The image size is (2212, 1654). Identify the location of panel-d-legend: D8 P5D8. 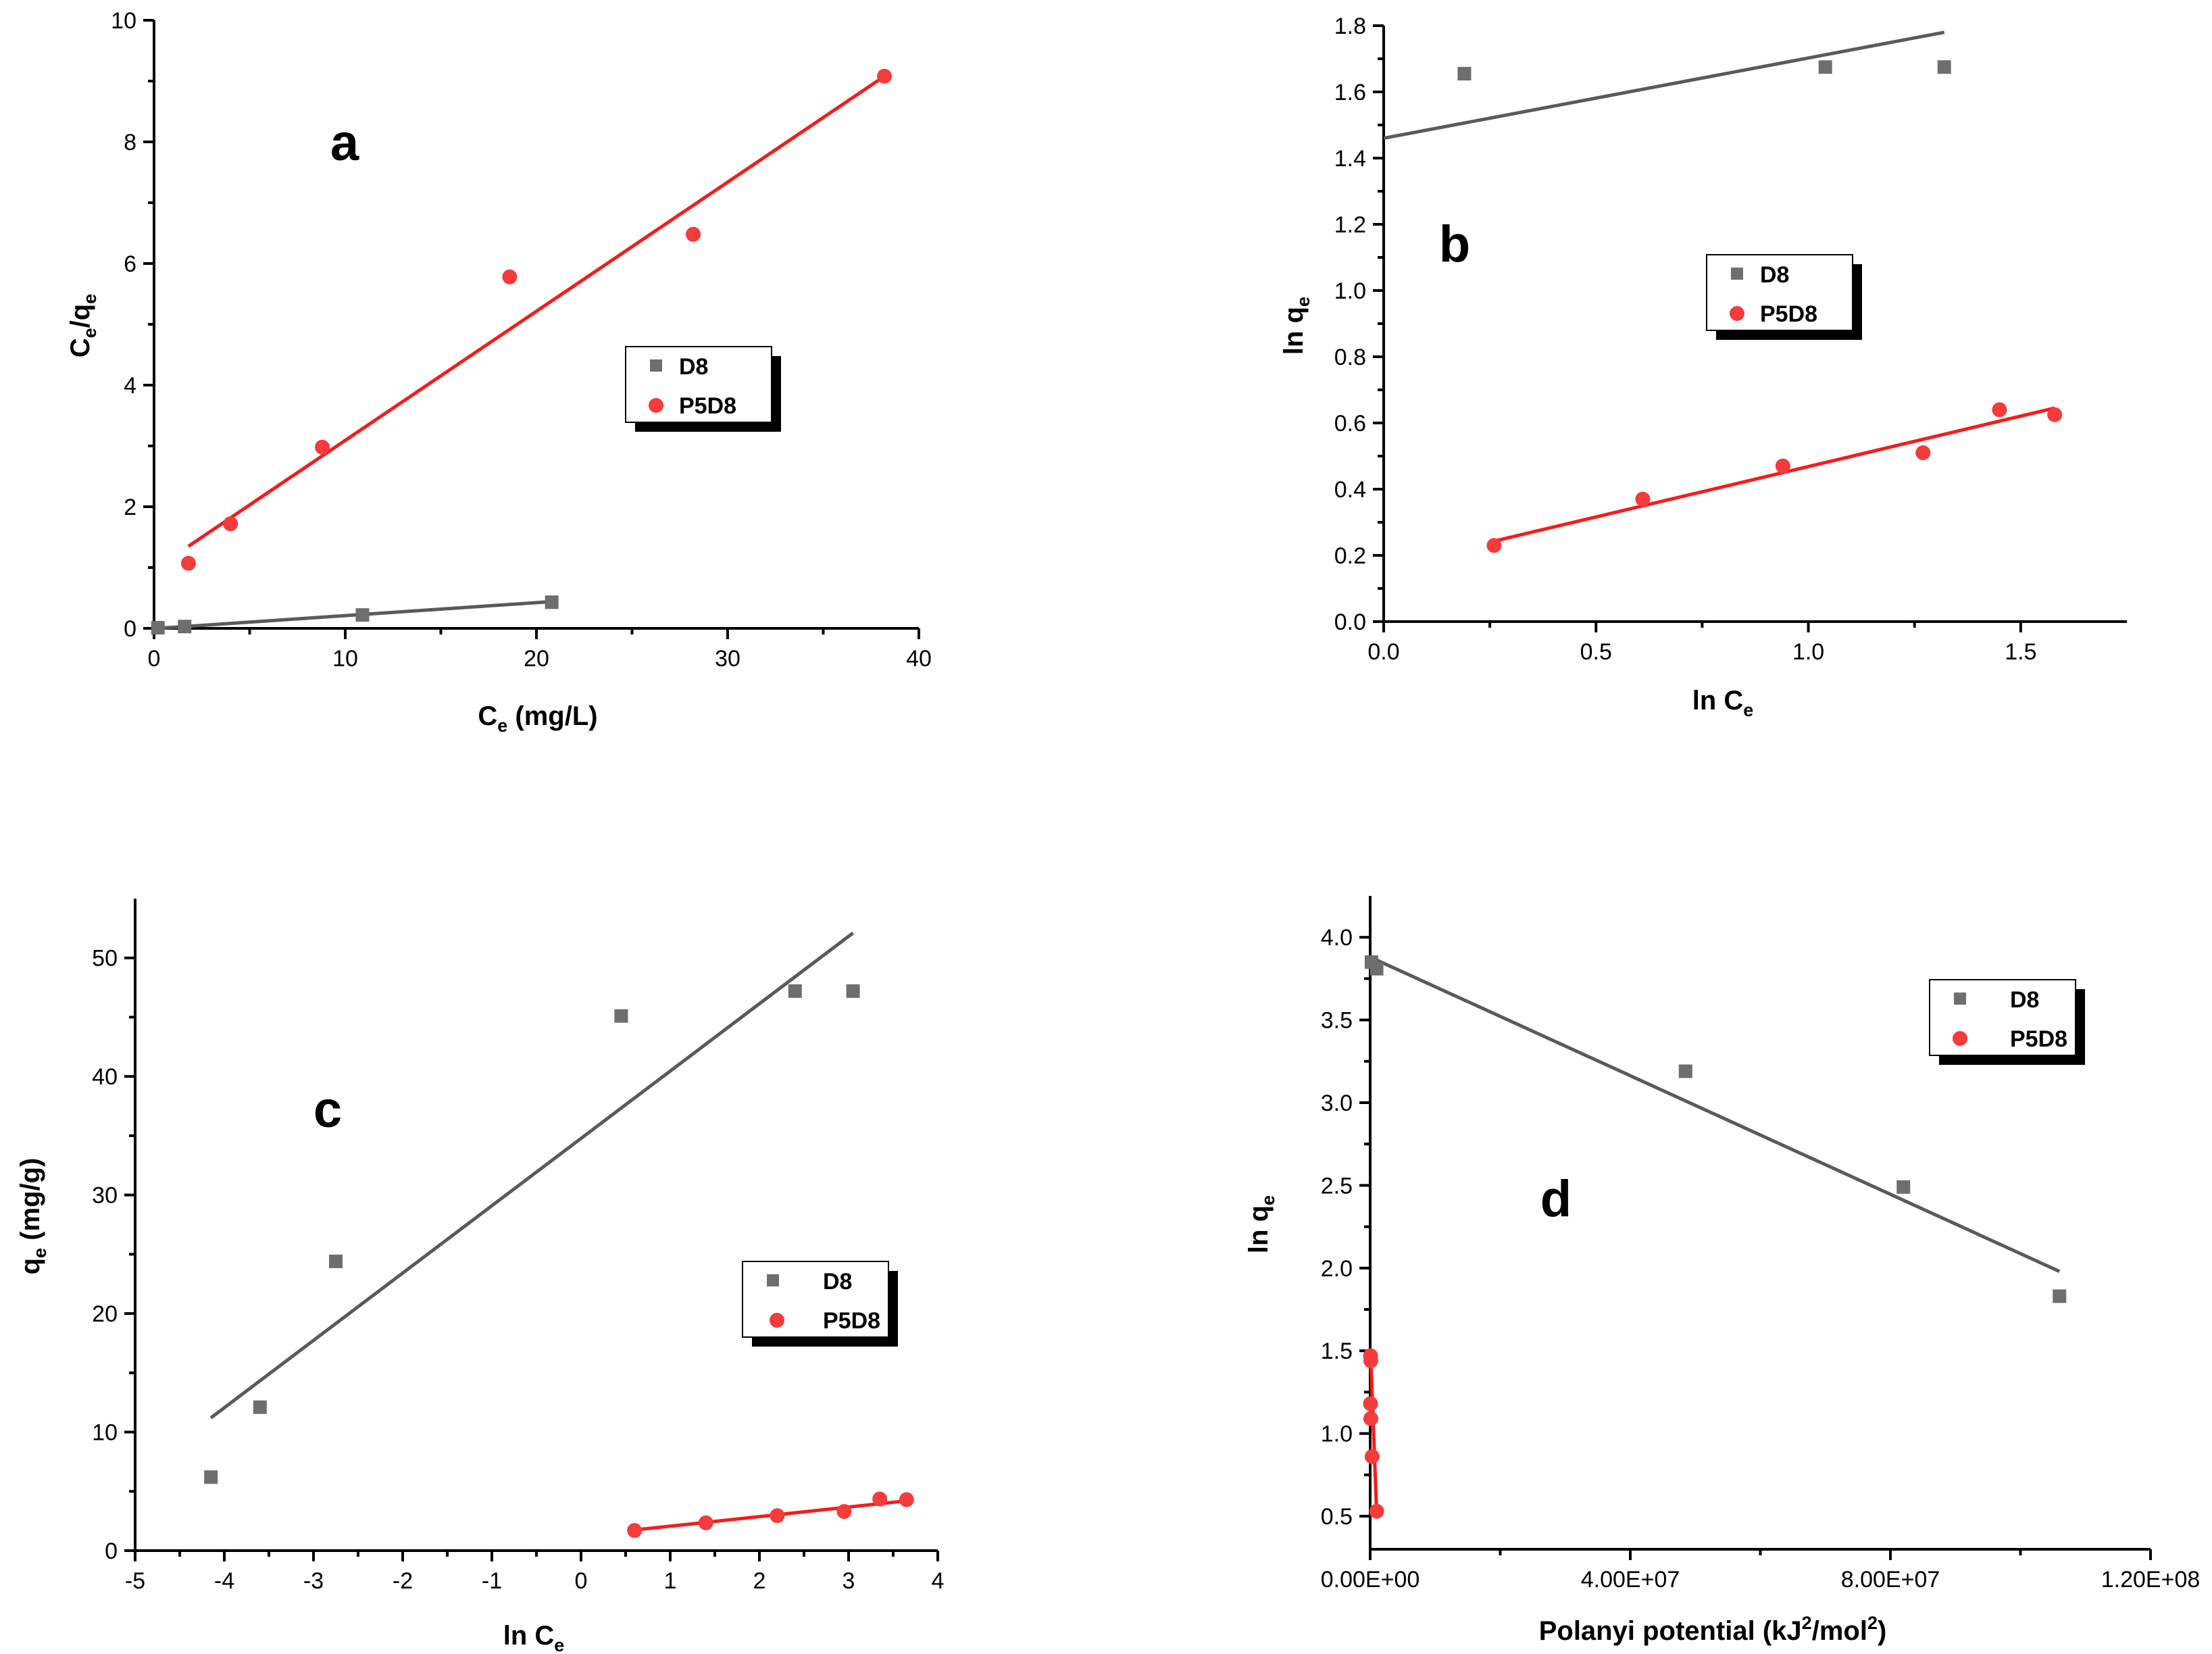
(2007, 1022).